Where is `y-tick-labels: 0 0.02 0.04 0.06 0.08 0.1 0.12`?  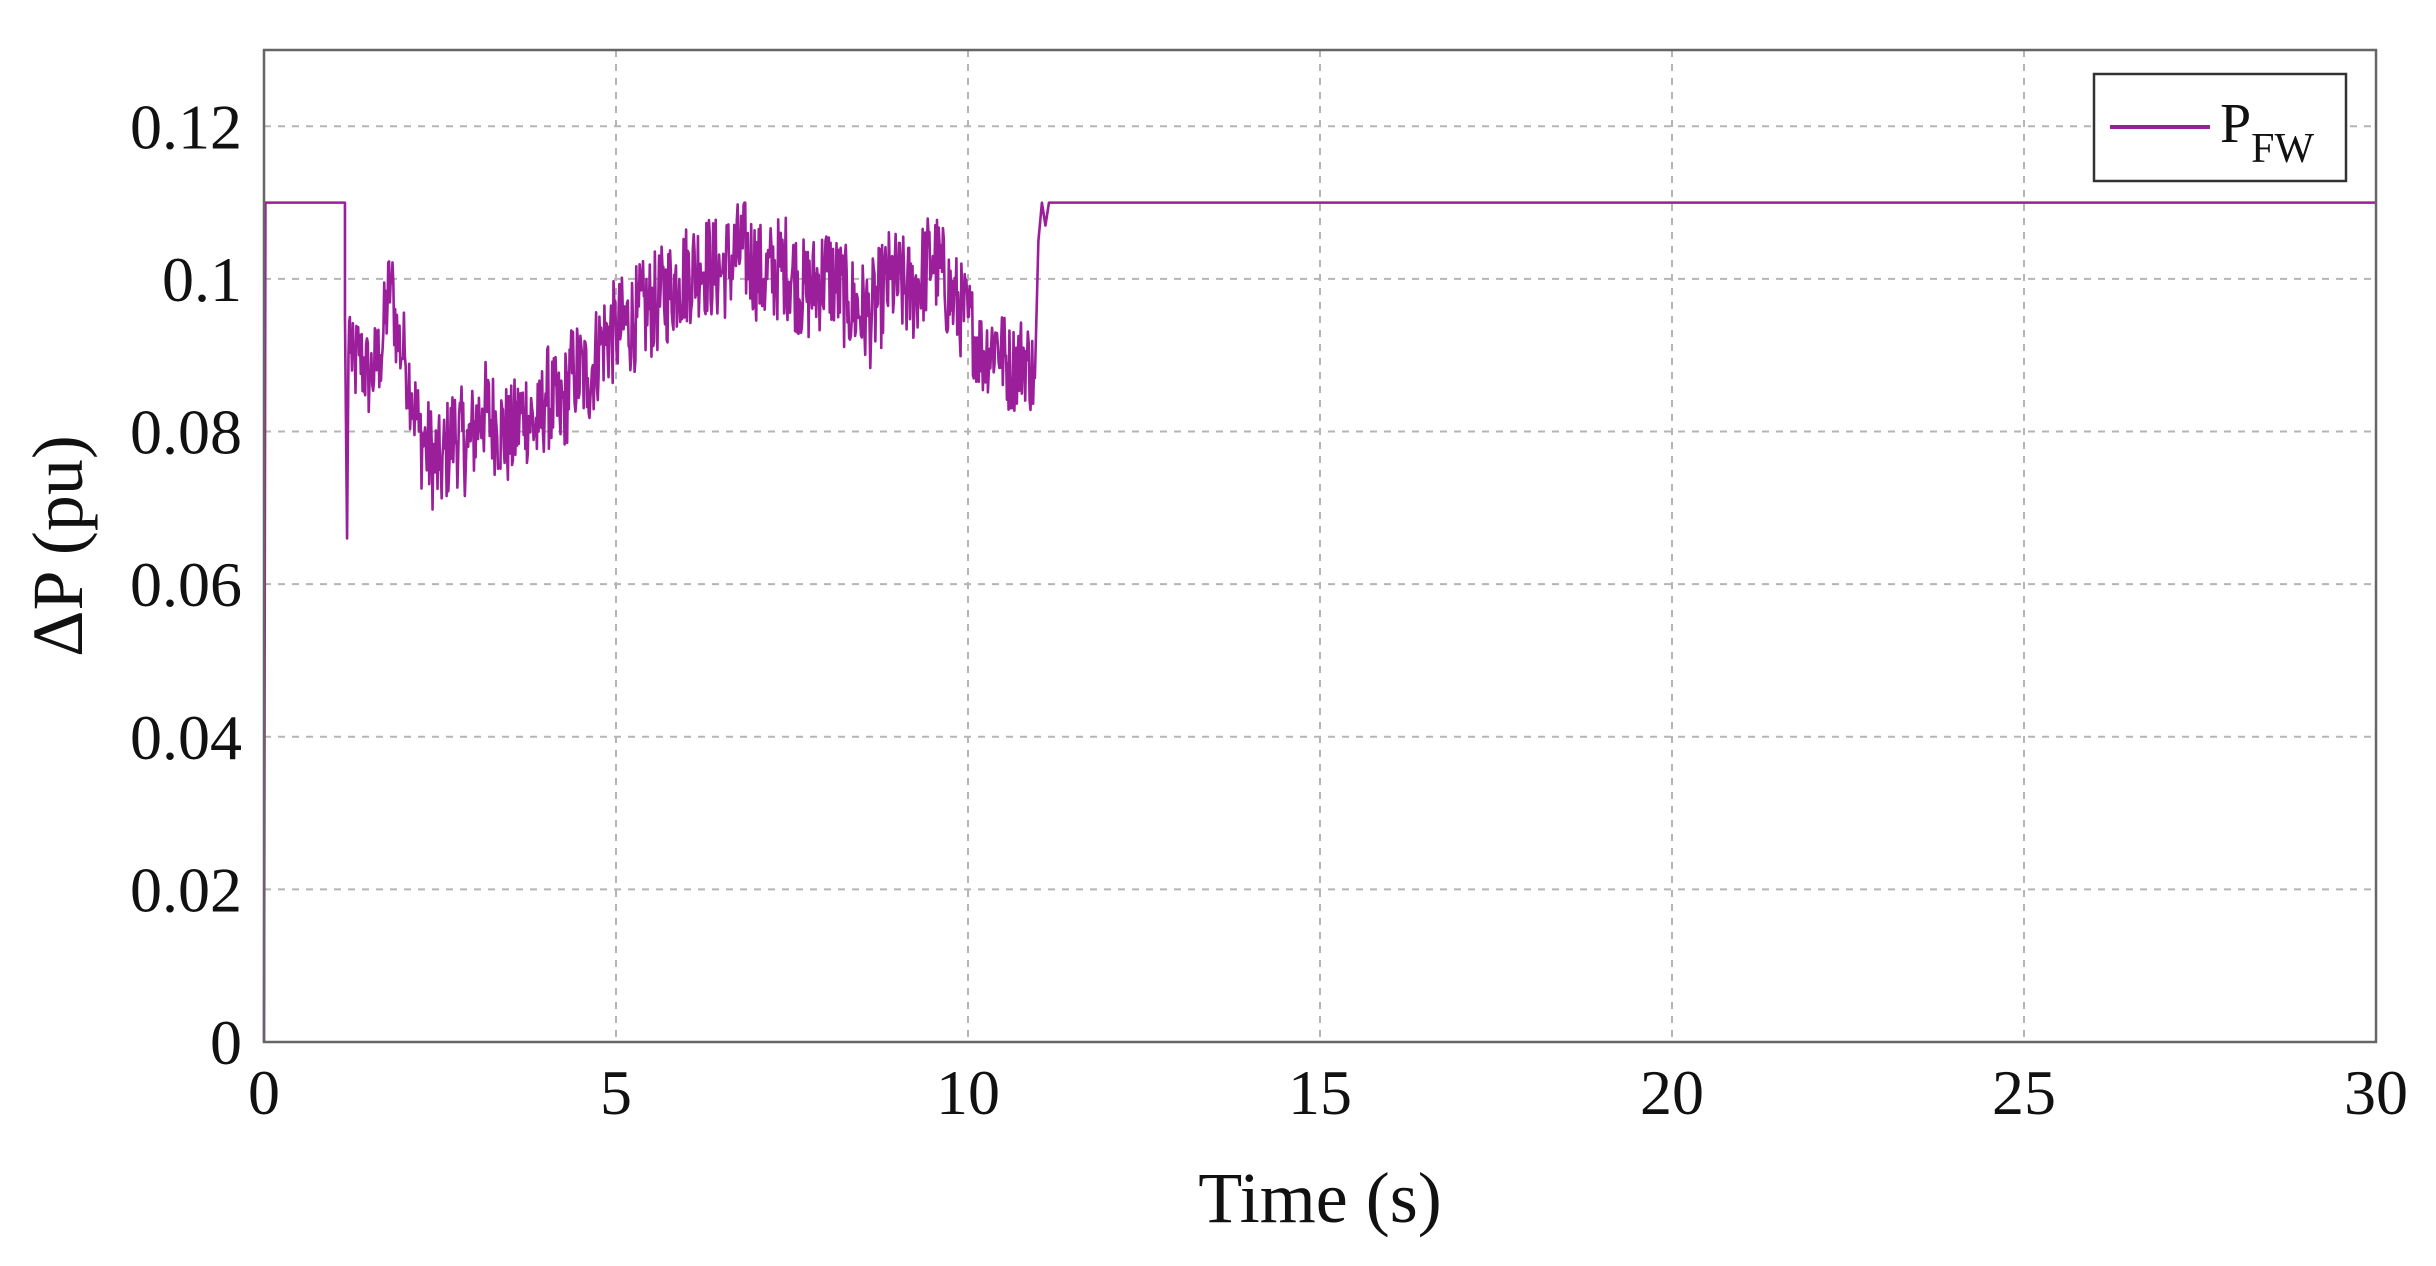 y-tick-labels: 0 0.02 0.04 0.06 0.08 0.1 0.12 is located at coordinates (186, 584).